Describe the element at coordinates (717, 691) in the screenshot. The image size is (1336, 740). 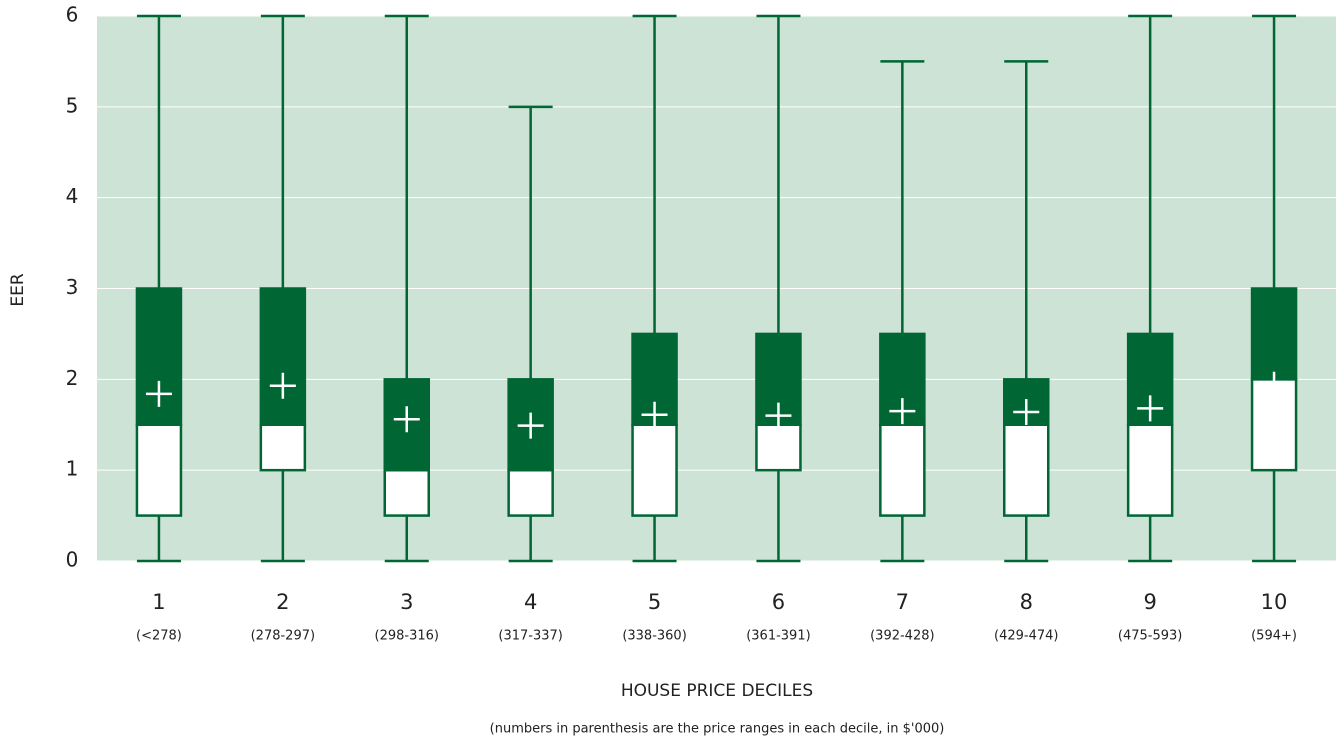
I see `x-axis-title: HOUSE PRICE DECILES` at that location.